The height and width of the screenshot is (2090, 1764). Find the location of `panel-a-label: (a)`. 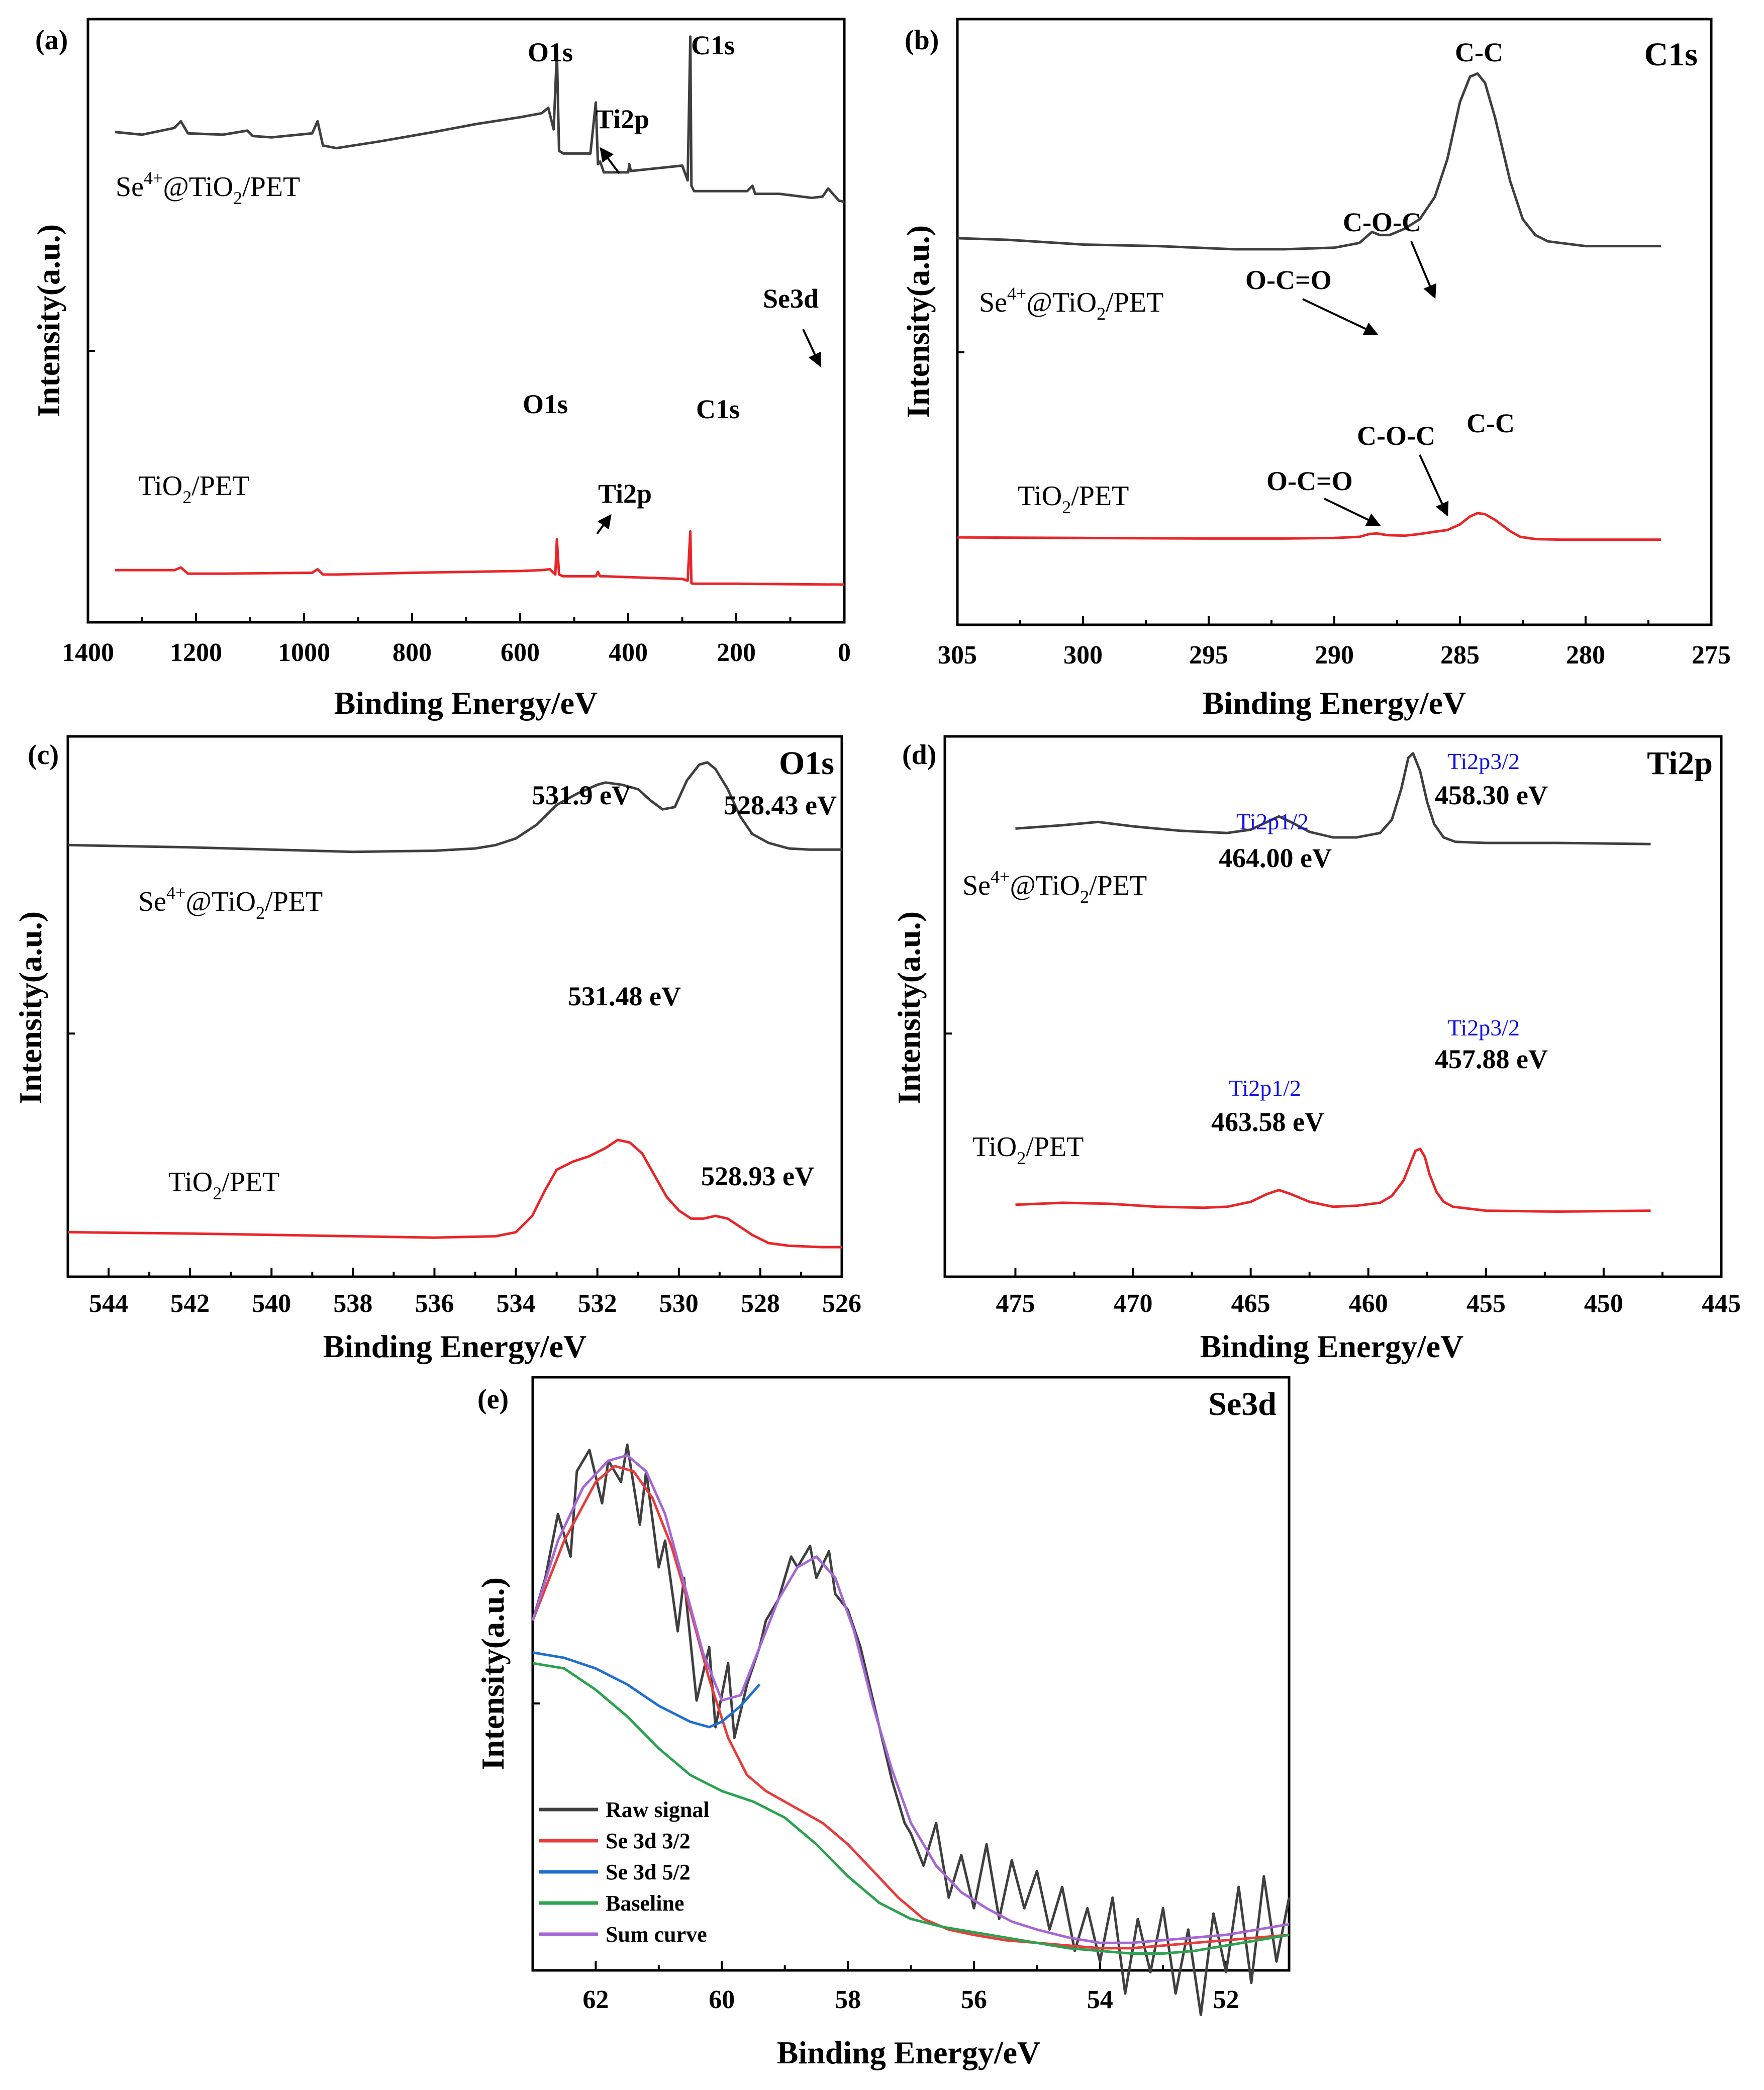

panel-a-label: (a) is located at coordinates (51, 40).